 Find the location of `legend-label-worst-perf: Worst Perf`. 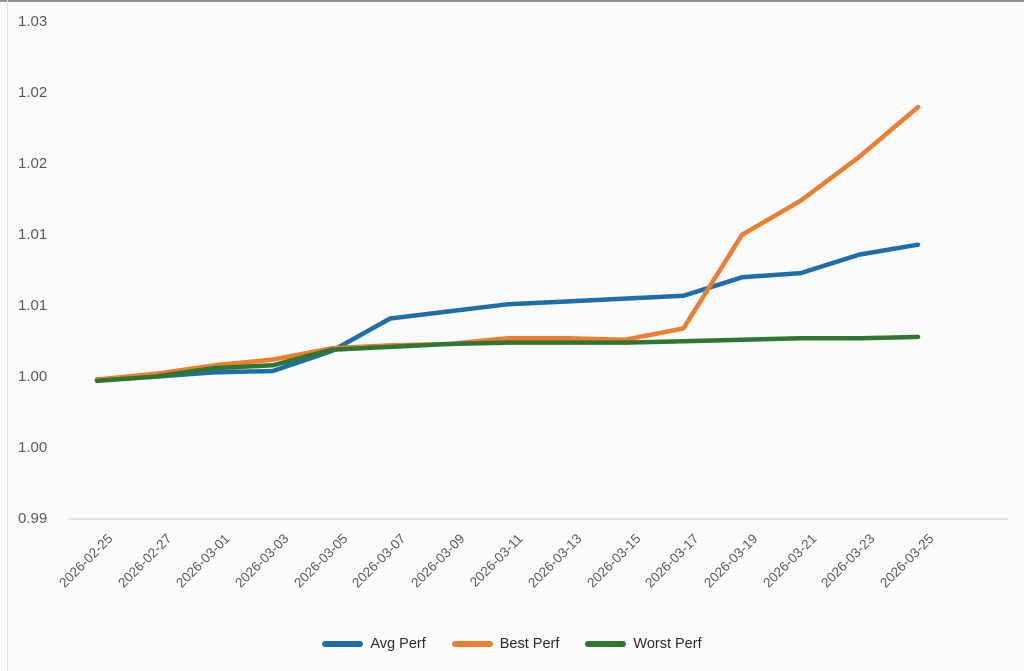

legend-label-worst-perf: Worst Perf is located at coordinates (667, 644).